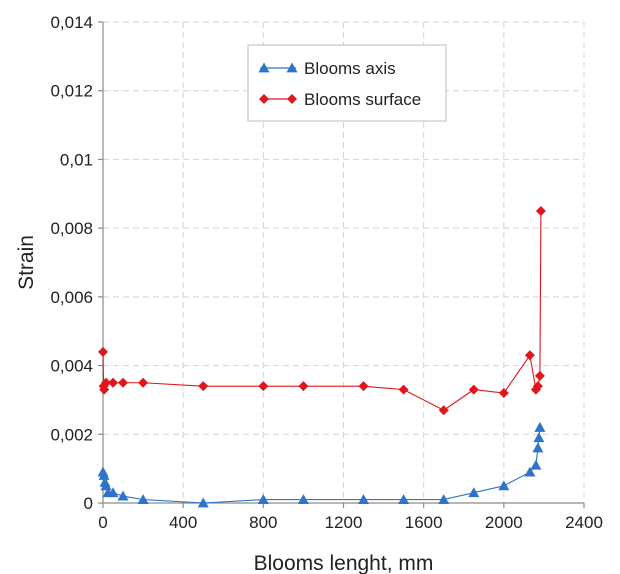 This screenshot has width=620, height=574. I want to click on legend-item: Blooms axis, so click(327, 68).